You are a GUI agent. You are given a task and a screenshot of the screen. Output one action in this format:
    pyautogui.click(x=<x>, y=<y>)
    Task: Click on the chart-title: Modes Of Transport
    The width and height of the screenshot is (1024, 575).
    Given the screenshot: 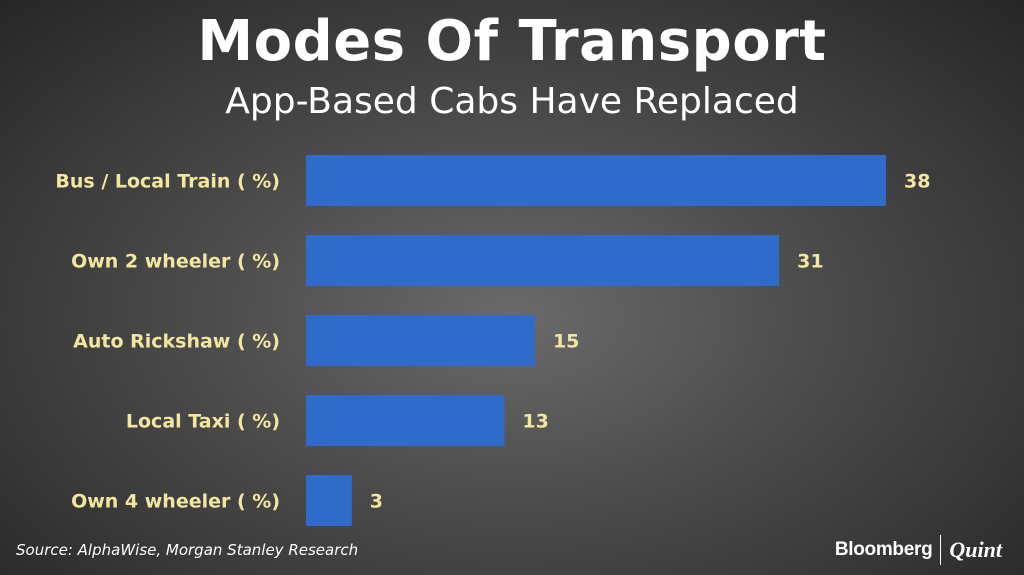 What is the action you would take?
    pyautogui.click(x=512, y=41)
    